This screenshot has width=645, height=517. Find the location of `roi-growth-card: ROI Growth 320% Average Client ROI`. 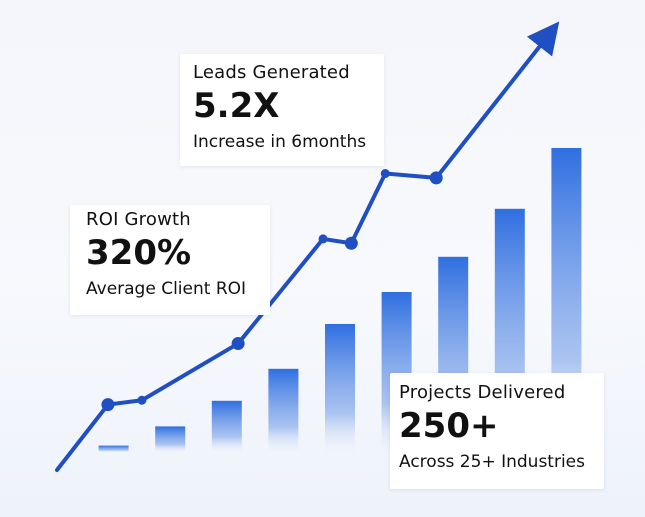

roi-growth-card: ROI Growth 320% Average Client ROI is located at coordinates (170, 260).